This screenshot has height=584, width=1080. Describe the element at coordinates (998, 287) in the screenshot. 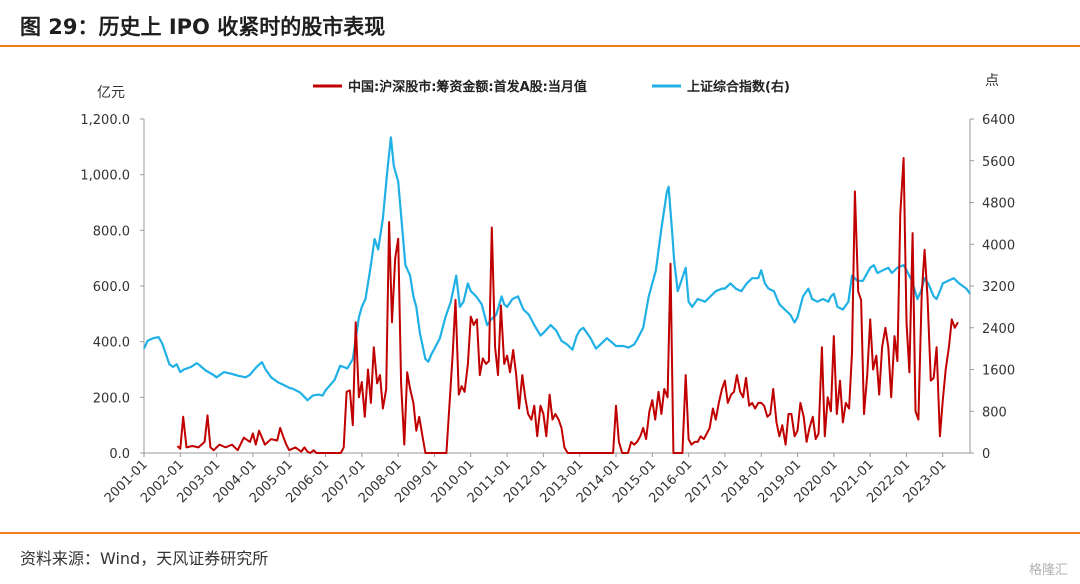

I see `right-tick-label: 3200` at that location.